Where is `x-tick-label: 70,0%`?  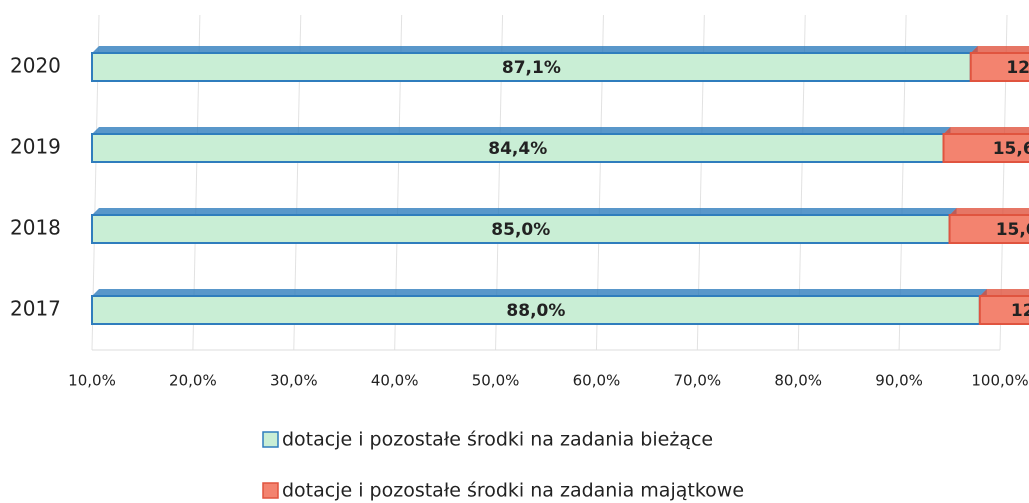
x-tick-label: 70,0% is located at coordinates (698, 381).